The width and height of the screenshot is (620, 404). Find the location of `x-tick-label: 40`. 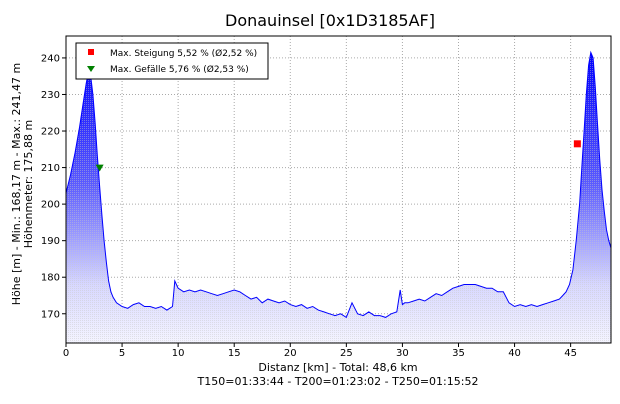

x-tick-label: 40 is located at coordinates (514, 353).